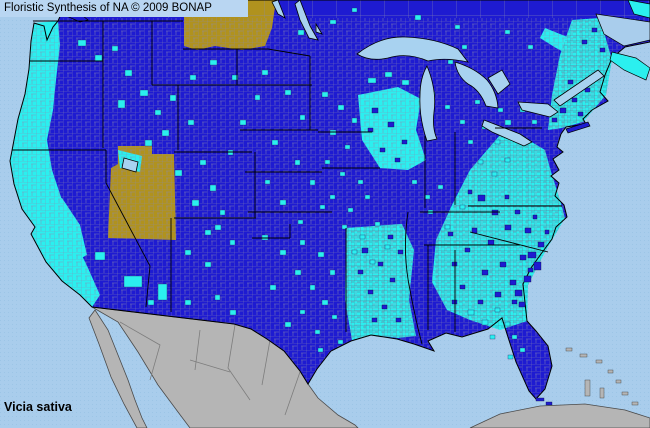  Describe the element at coordinates (38, 407) in the screenshot. I see `species-label: Vicia sativa` at that location.